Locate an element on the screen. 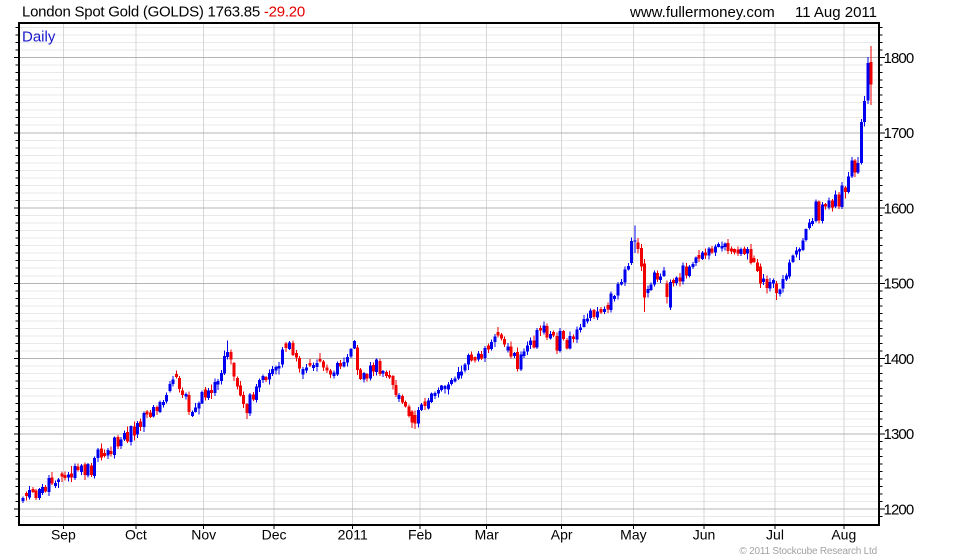 This screenshot has height=560, width=960. svg-text: Feb is located at coordinates (420, 535).